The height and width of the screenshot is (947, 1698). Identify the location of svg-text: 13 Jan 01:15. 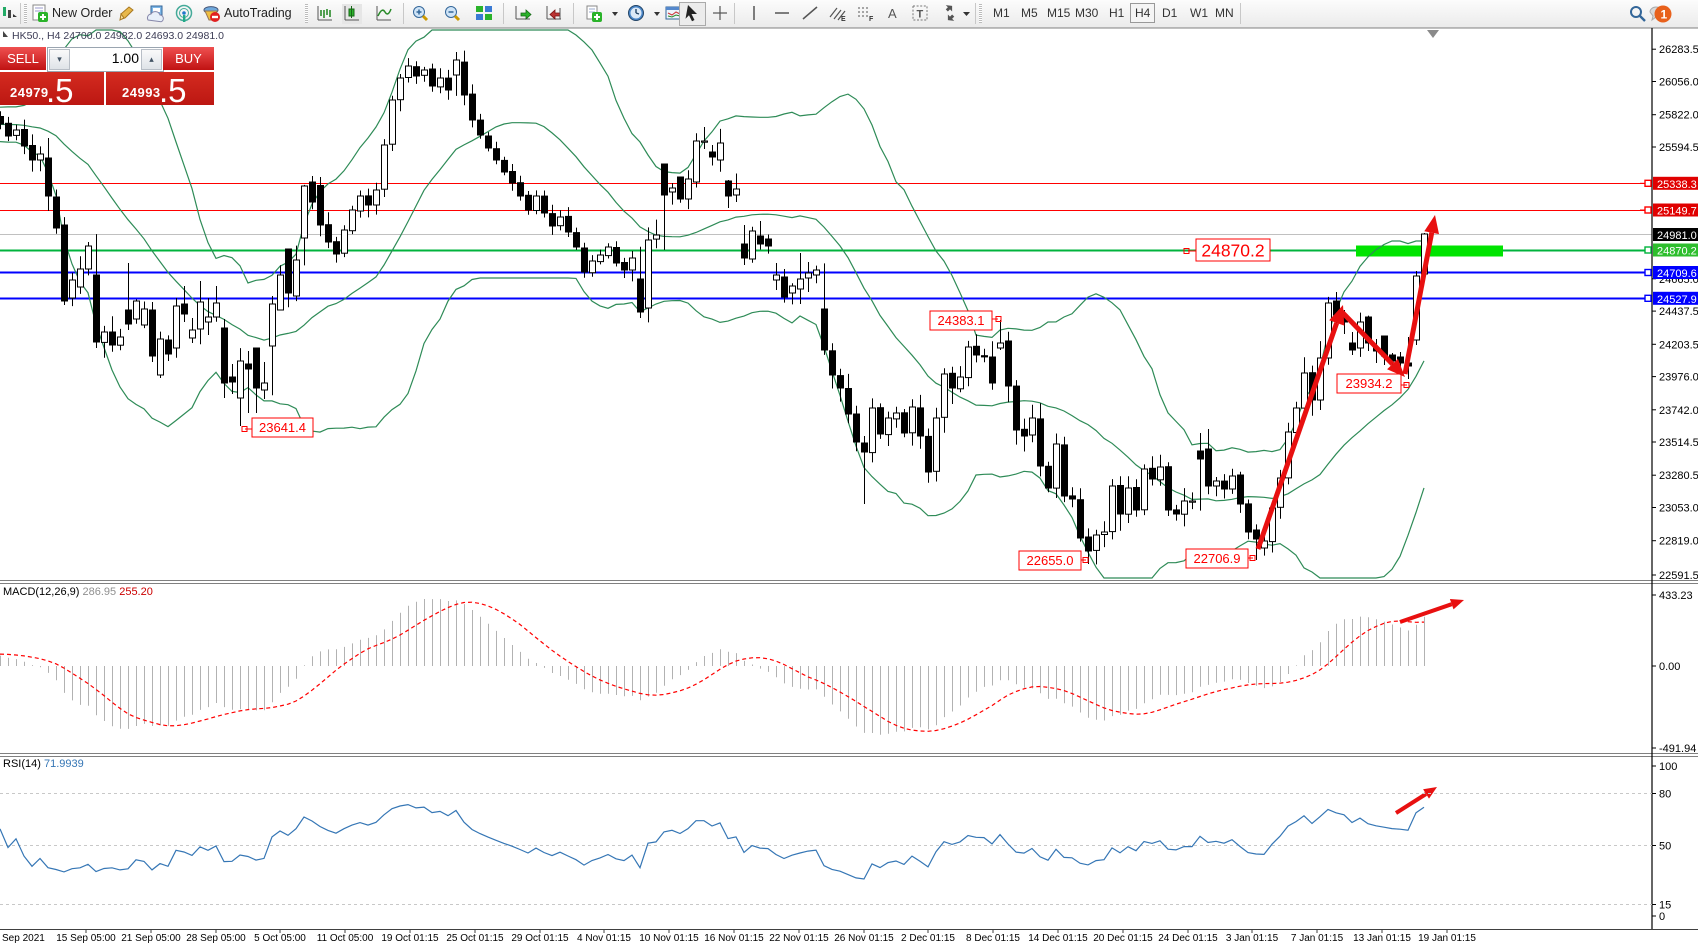
(1382, 938).